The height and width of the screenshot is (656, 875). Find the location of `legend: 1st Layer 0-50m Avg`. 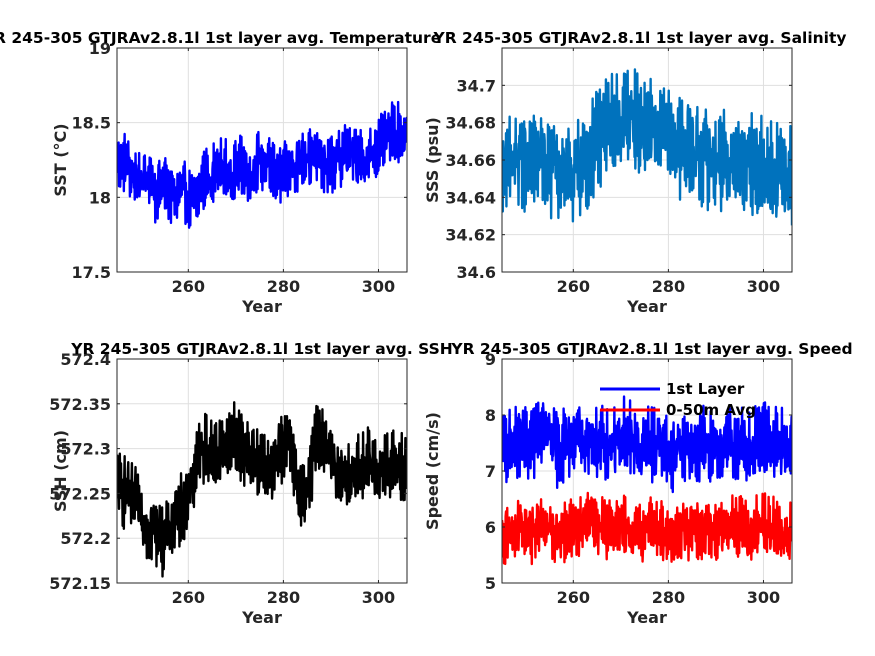

legend: 1st Layer 0-50m Avg is located at coordinates (678, 399).